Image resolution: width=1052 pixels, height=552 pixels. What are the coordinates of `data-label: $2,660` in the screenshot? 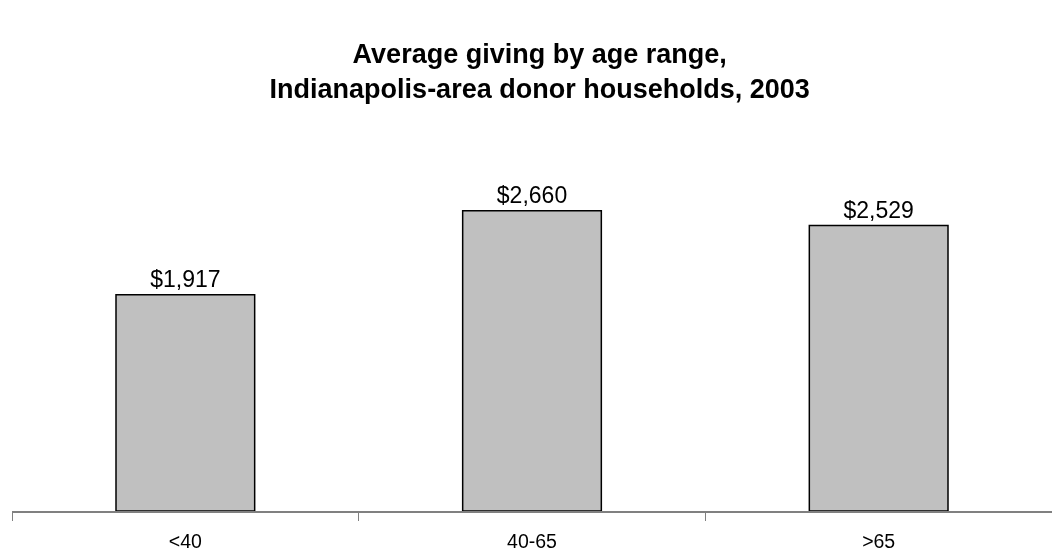 It's located at (532, 194).